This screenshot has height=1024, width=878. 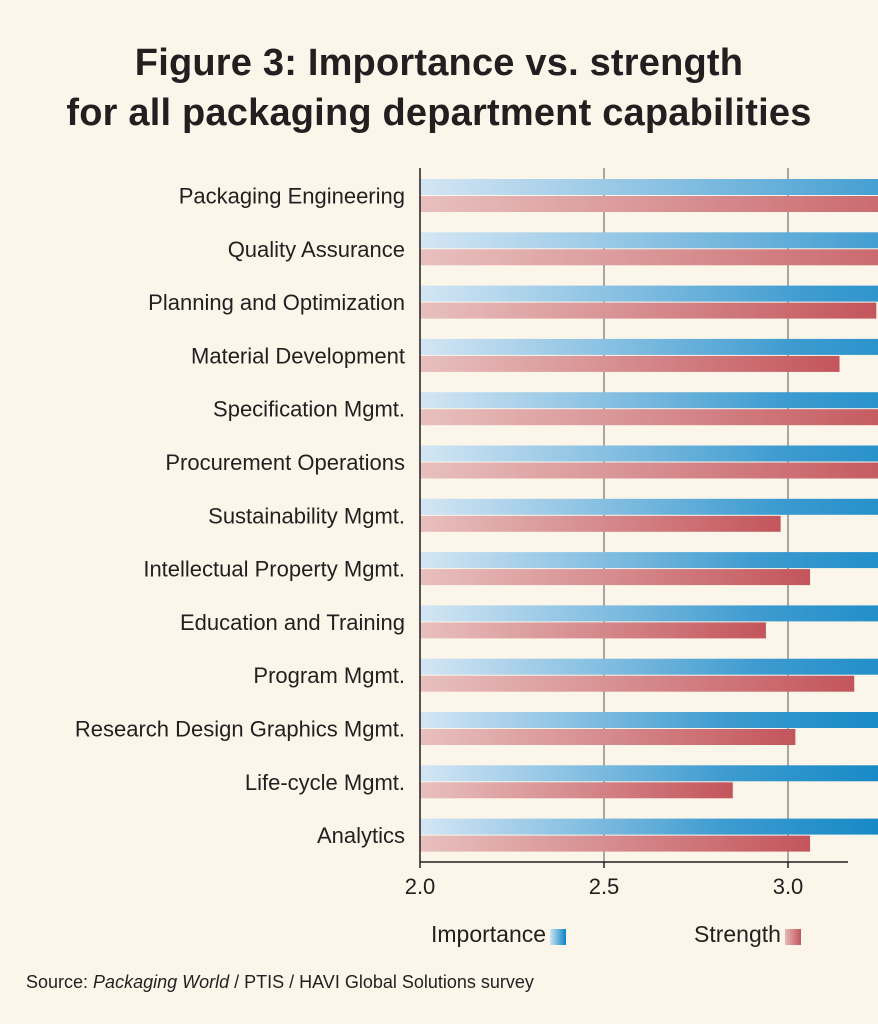 What do you see at coordinates (292, 196) in the screenshot?
I see `category-label-1: Packaging Engineering` at bounding box center [292, 196].